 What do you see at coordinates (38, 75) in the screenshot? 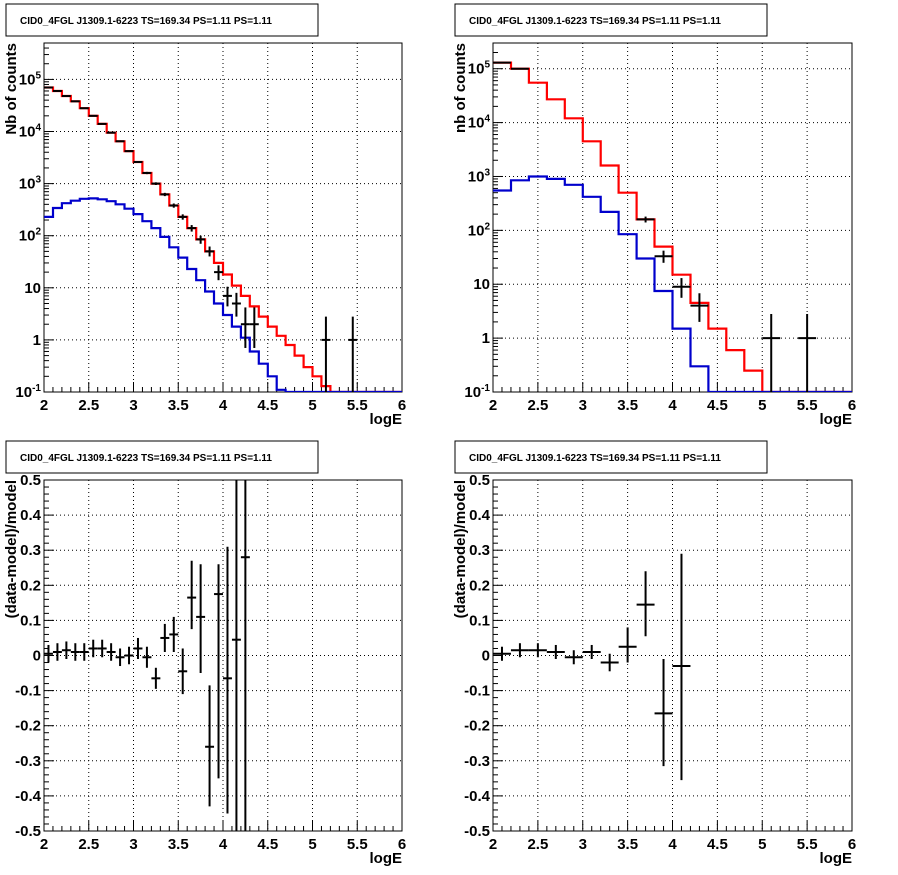
I see `y-tick-exponent: 5` at bounding box center [38, 75].